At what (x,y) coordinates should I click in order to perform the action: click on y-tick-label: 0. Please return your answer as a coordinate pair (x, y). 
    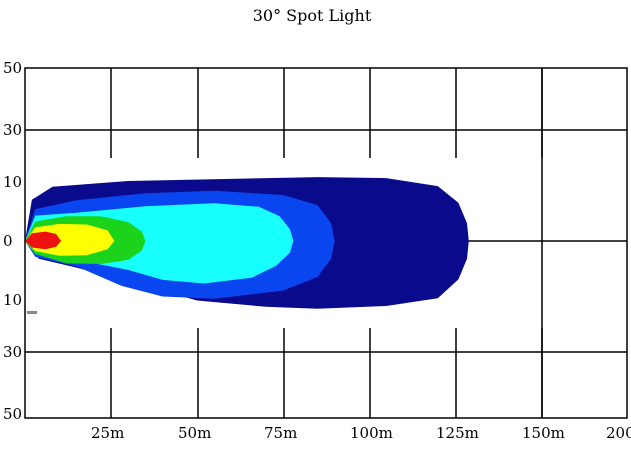
    Looking at the image, I should click on (8, 241).